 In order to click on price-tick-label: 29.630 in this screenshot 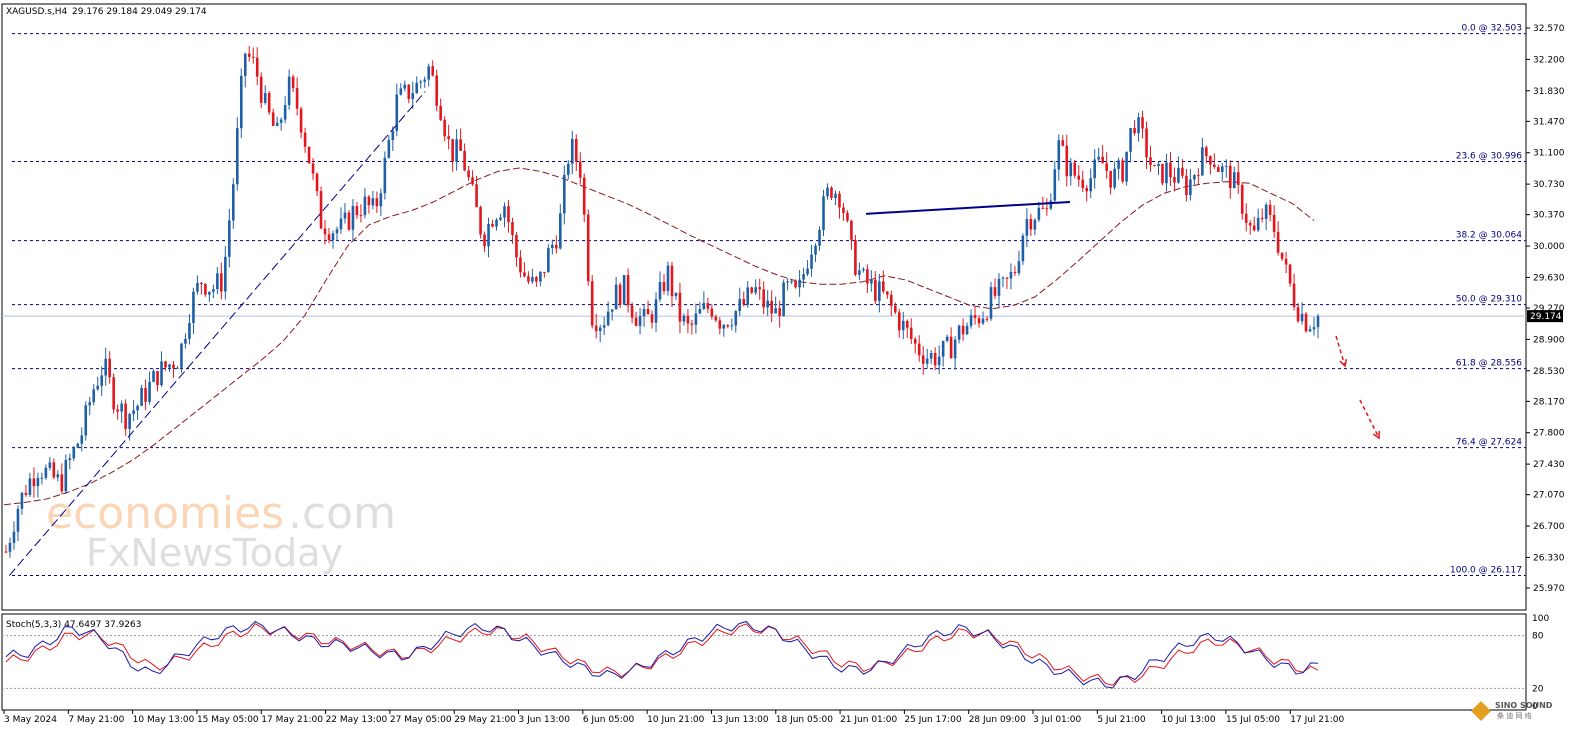, I will do `click(1549, 278)`.